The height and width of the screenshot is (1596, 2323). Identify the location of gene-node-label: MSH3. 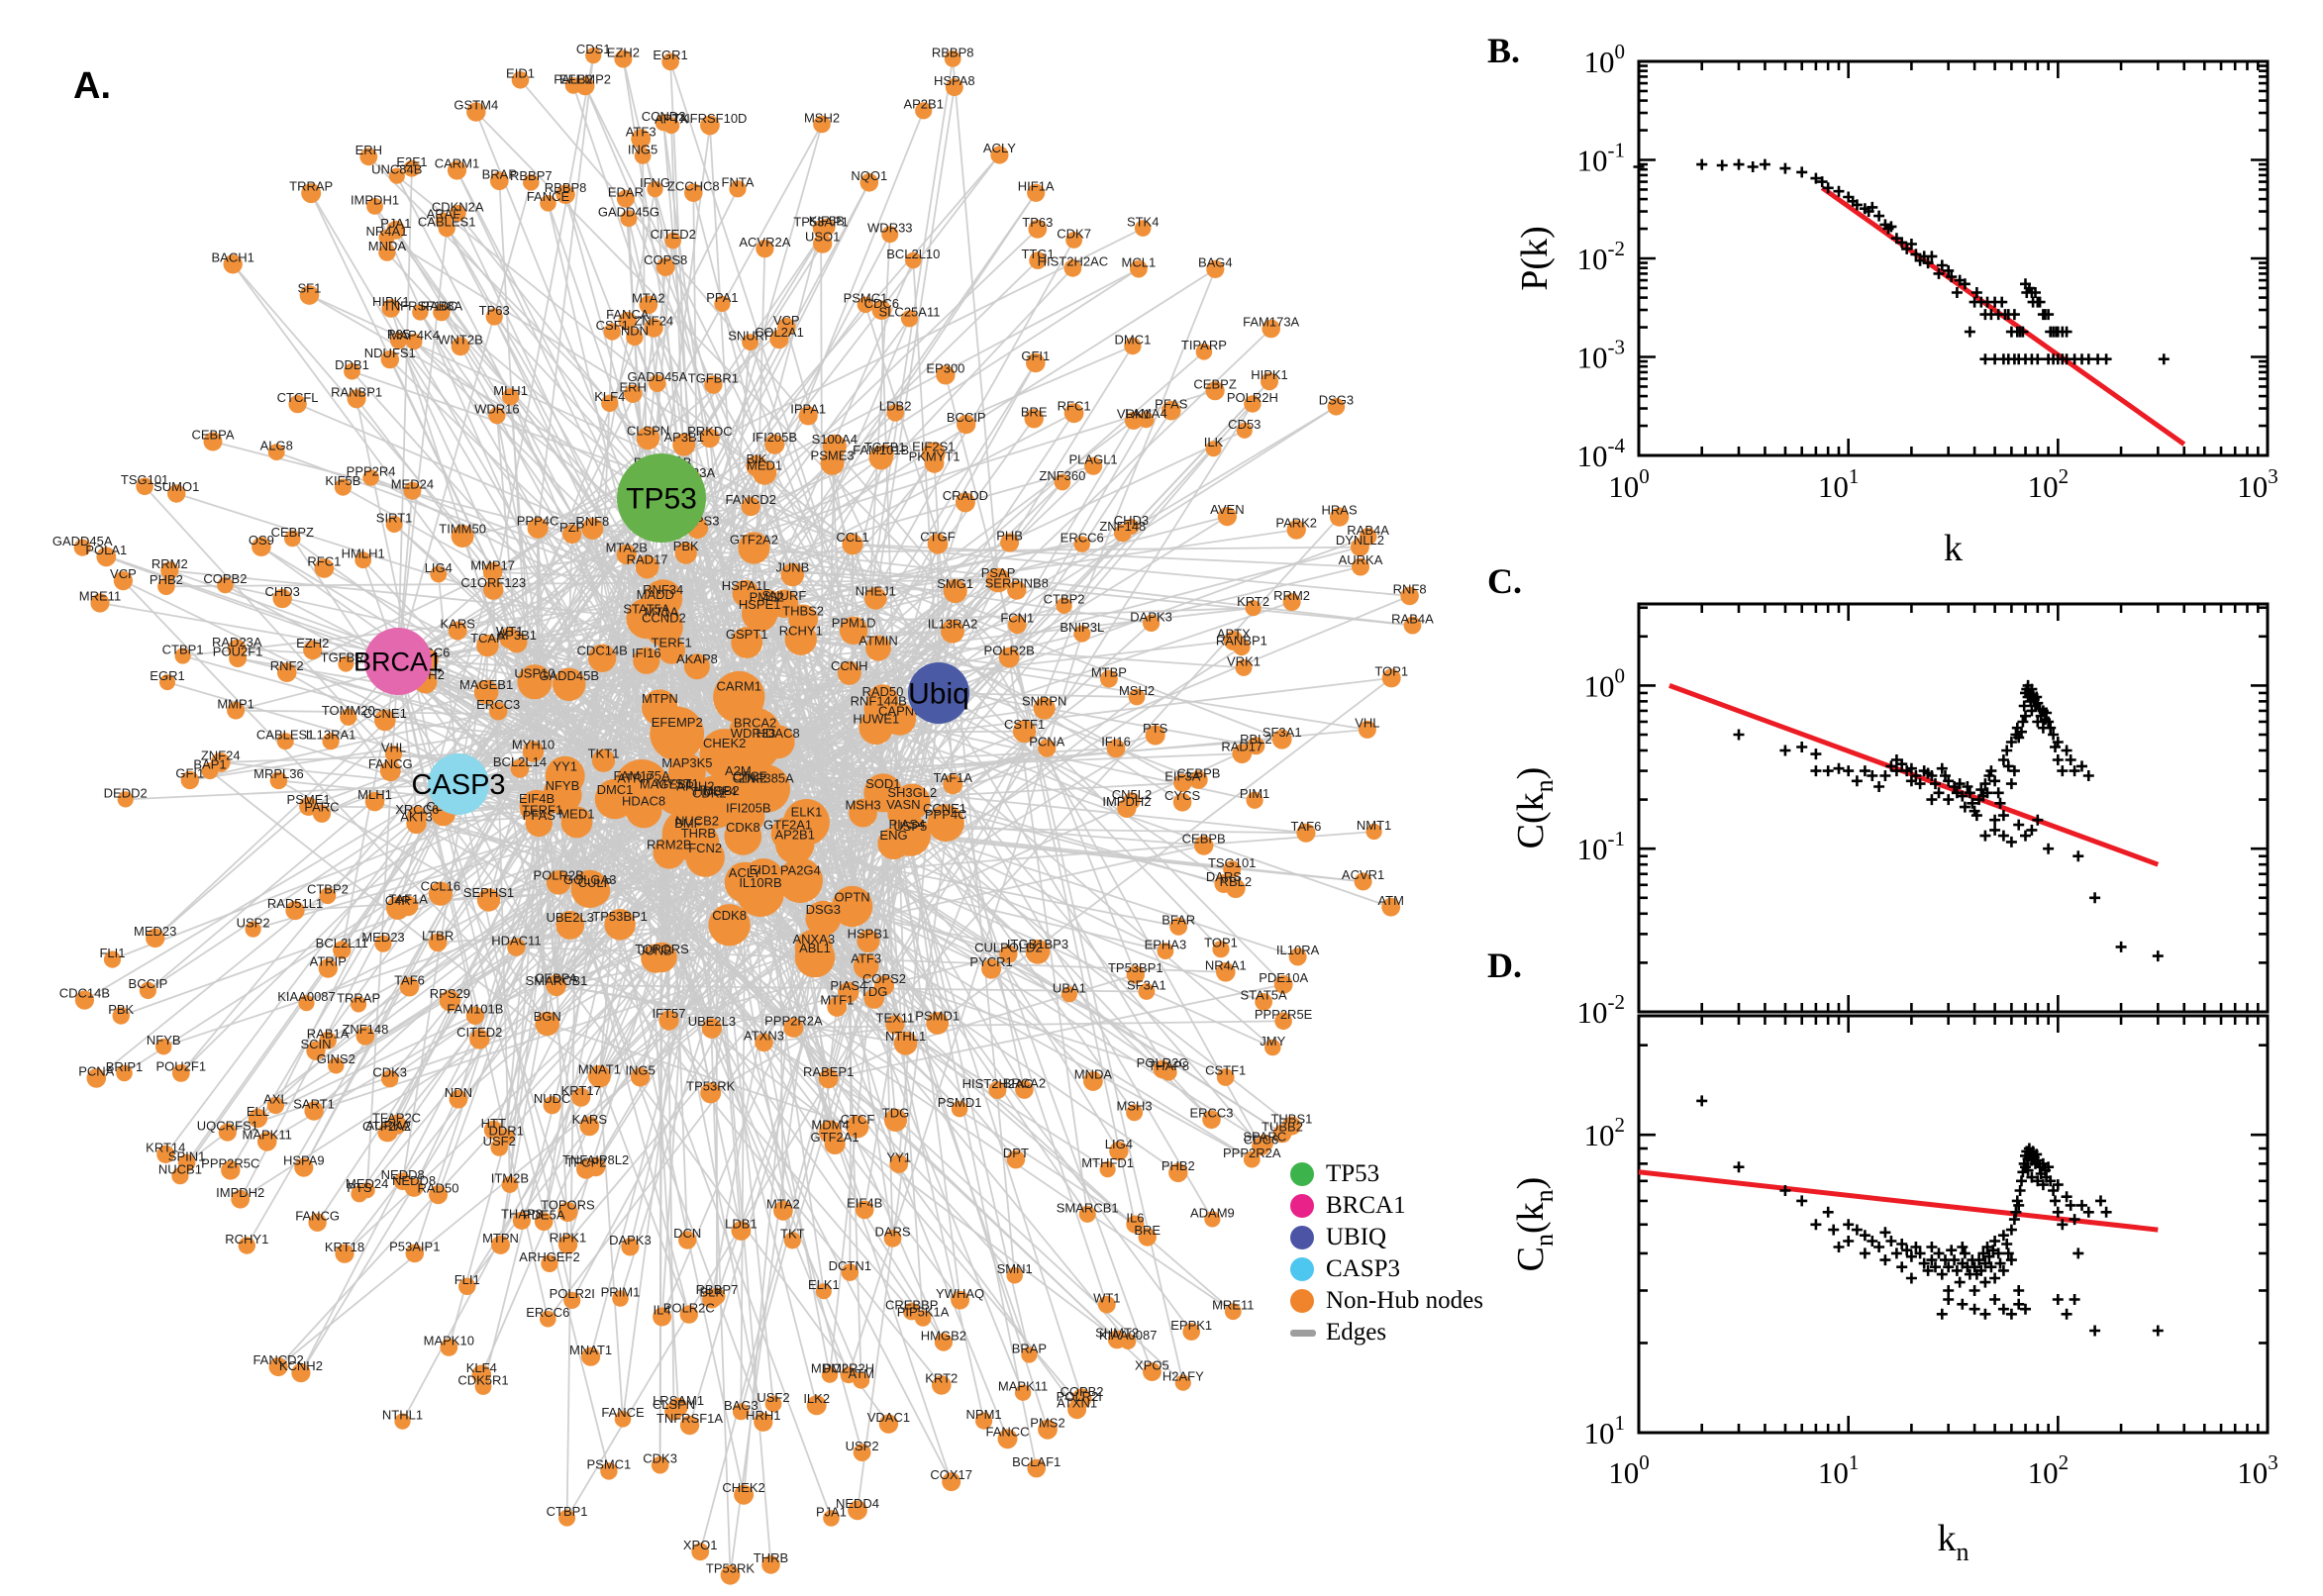
(1135, 1106).